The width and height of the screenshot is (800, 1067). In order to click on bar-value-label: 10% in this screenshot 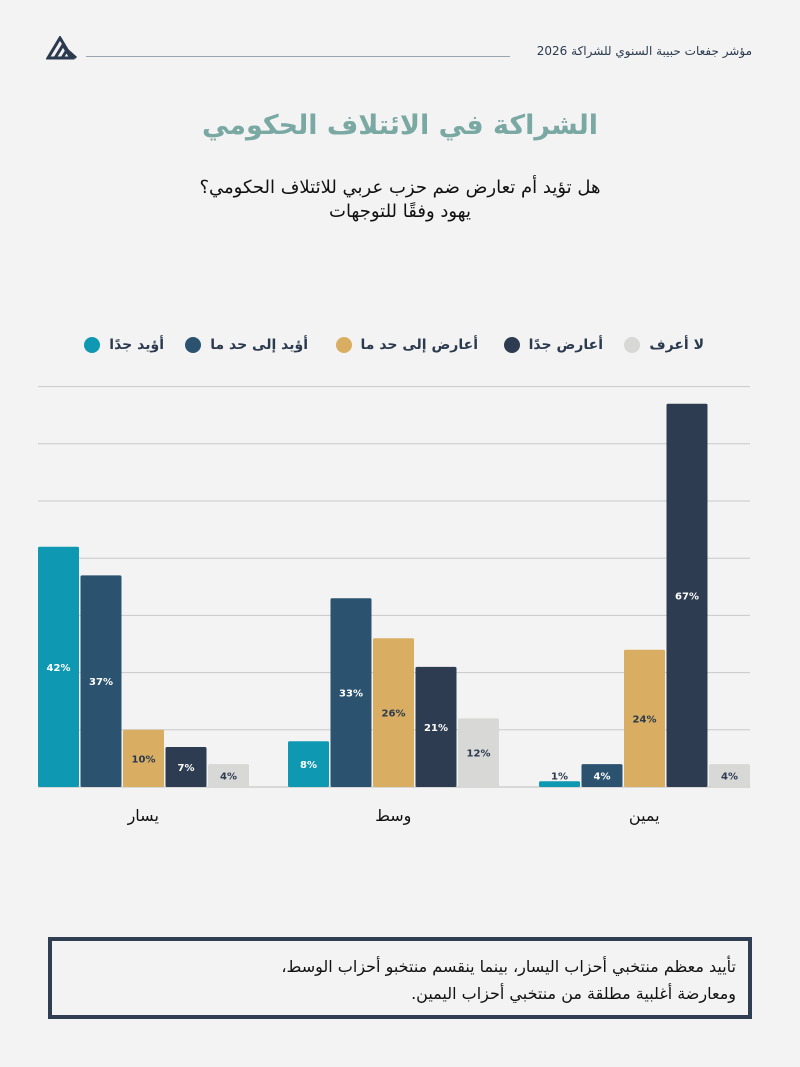, I will do `click(144, 759)`.